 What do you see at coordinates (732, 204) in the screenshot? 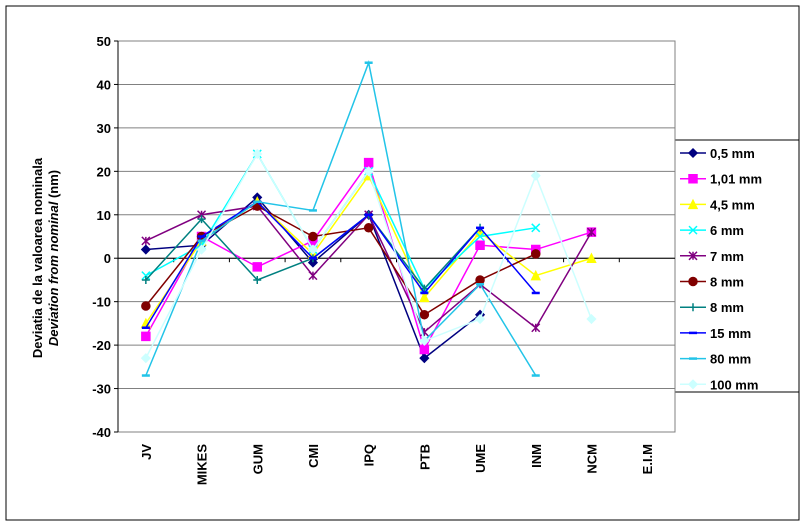
I see `legend-label: 4,5 mm` at bounding box center [732, 204].